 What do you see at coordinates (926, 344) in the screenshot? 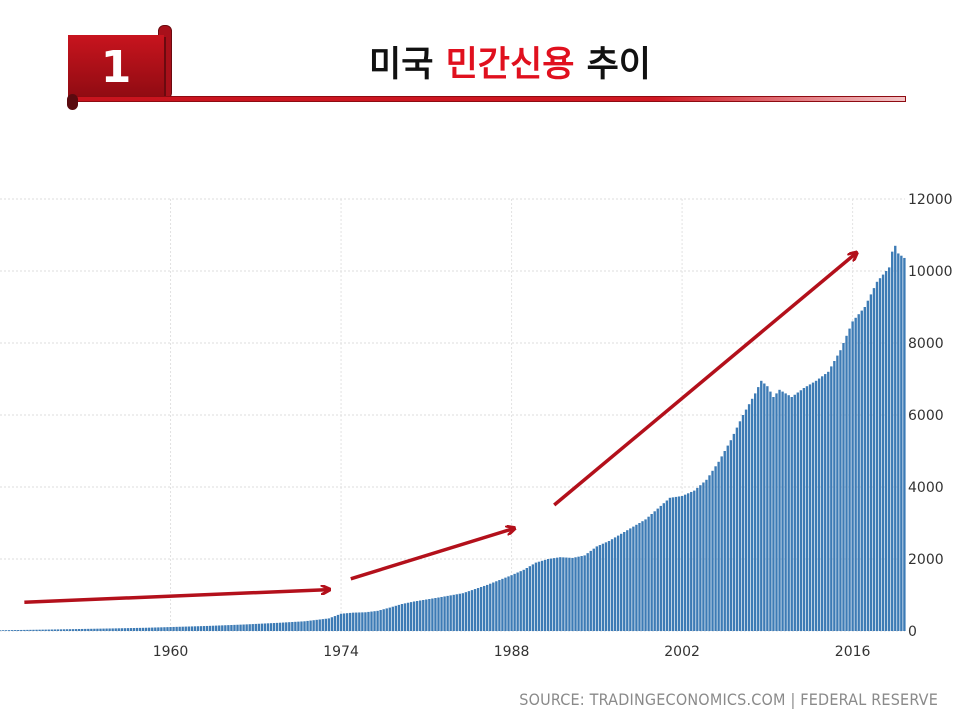
I see `y-tick-label: 8000` at bounding box center [926, 344].